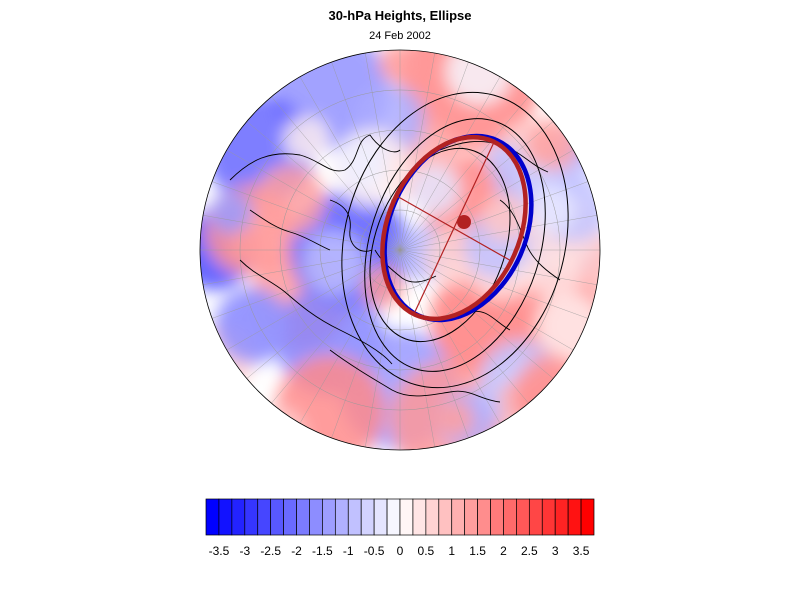 This screenshot has height=600, width=800. Describe the element at coordinates (322, 551) in the screenshot. I see `colorbar-tick-label: -1.5` at that location.